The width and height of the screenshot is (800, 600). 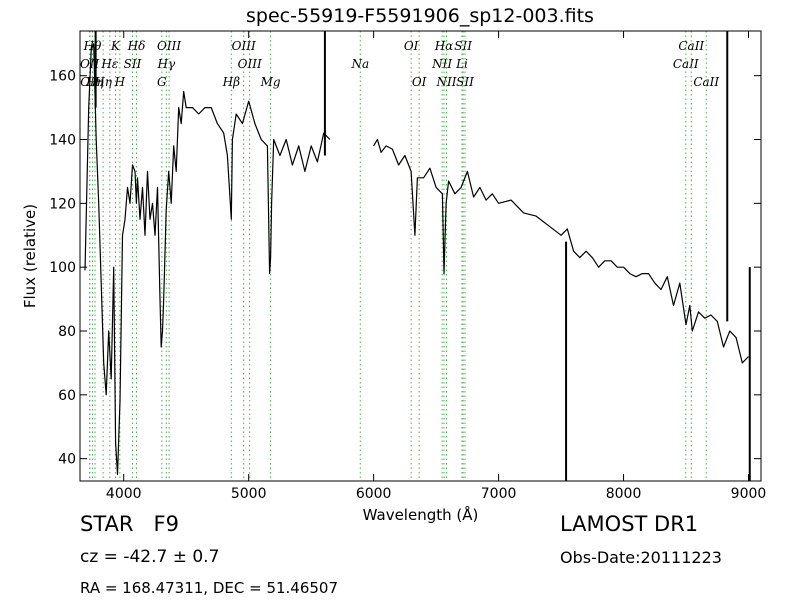 What do you see at coordinates (162, 82) in the screenshot?
I see `spectral-line-label: G` at bounding box center [162, 82].